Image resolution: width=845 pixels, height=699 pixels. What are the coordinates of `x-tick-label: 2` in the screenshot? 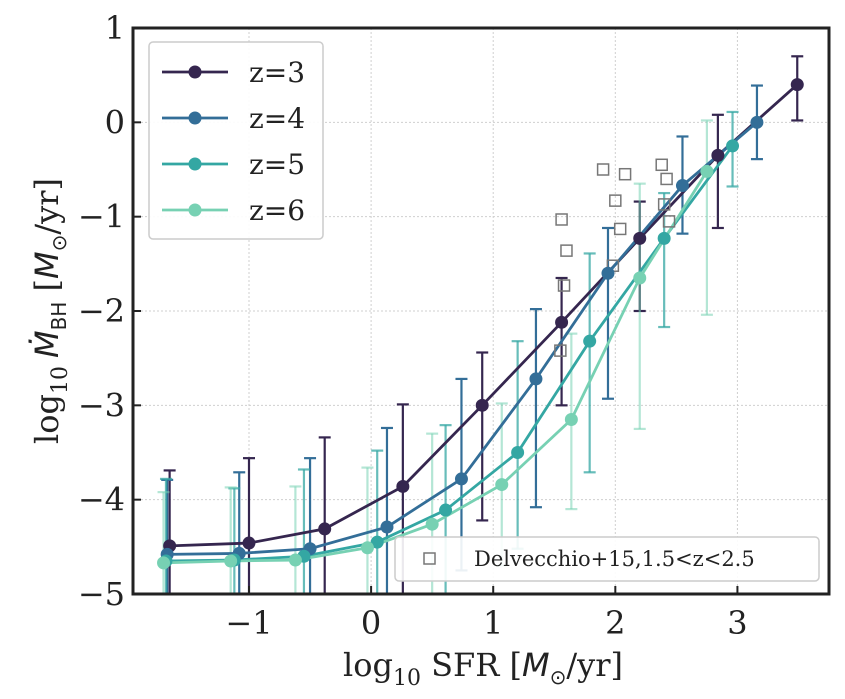 It's located at (615, 623).